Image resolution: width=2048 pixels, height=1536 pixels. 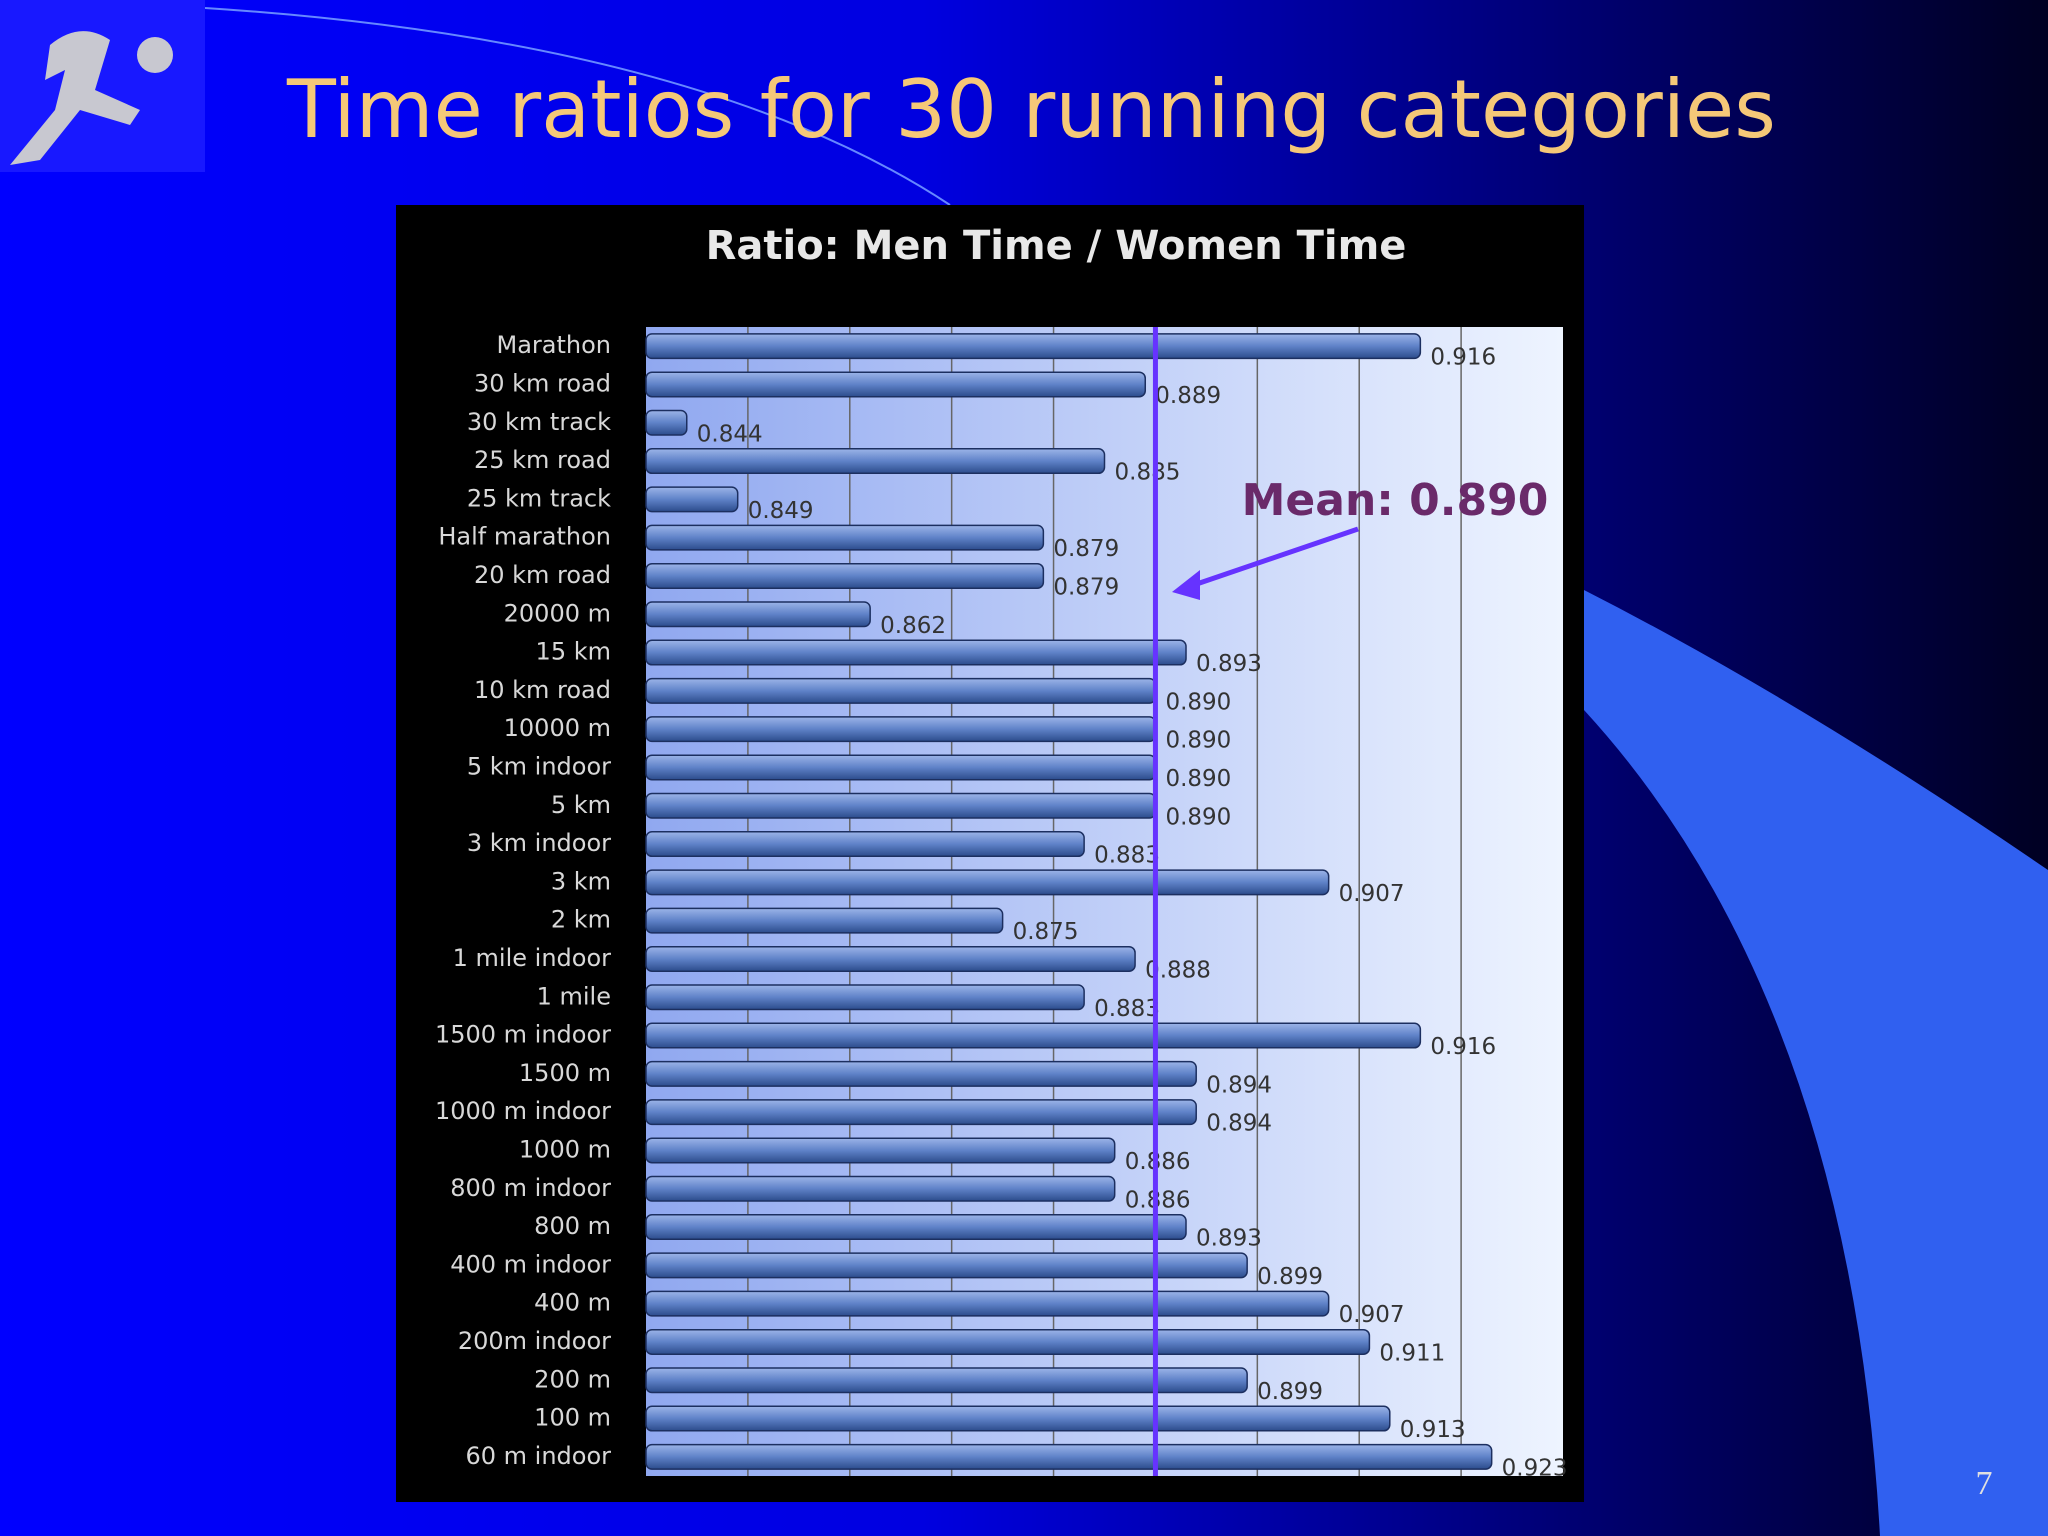 What do you see at coordinates (532, 958) in the screenshot?
I see `category-label: 1 mile indoor` at bounding box center [532, 958].